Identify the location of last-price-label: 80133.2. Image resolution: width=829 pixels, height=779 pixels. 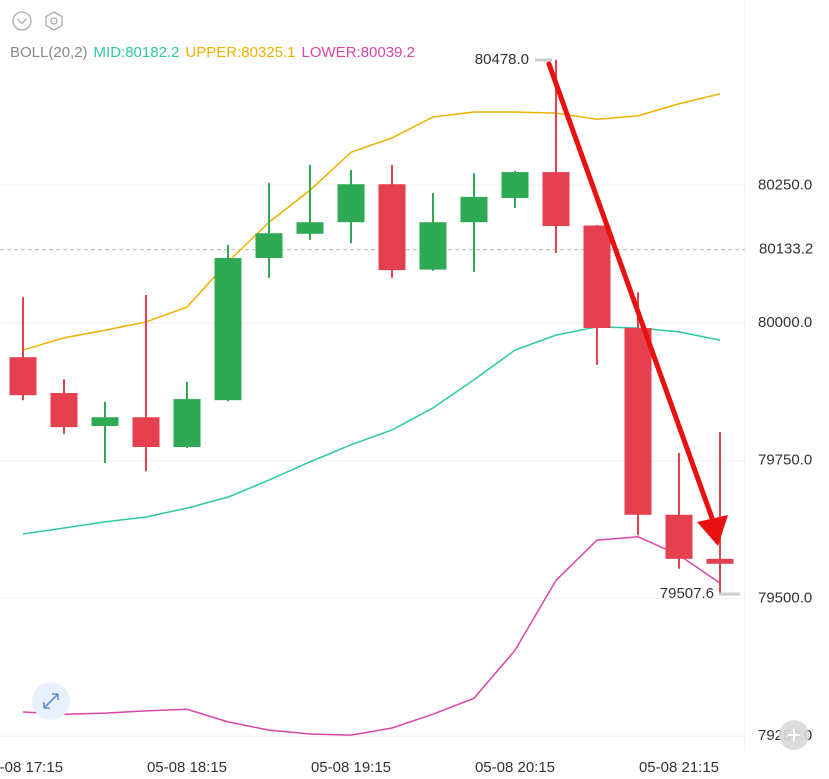
(786, 249).